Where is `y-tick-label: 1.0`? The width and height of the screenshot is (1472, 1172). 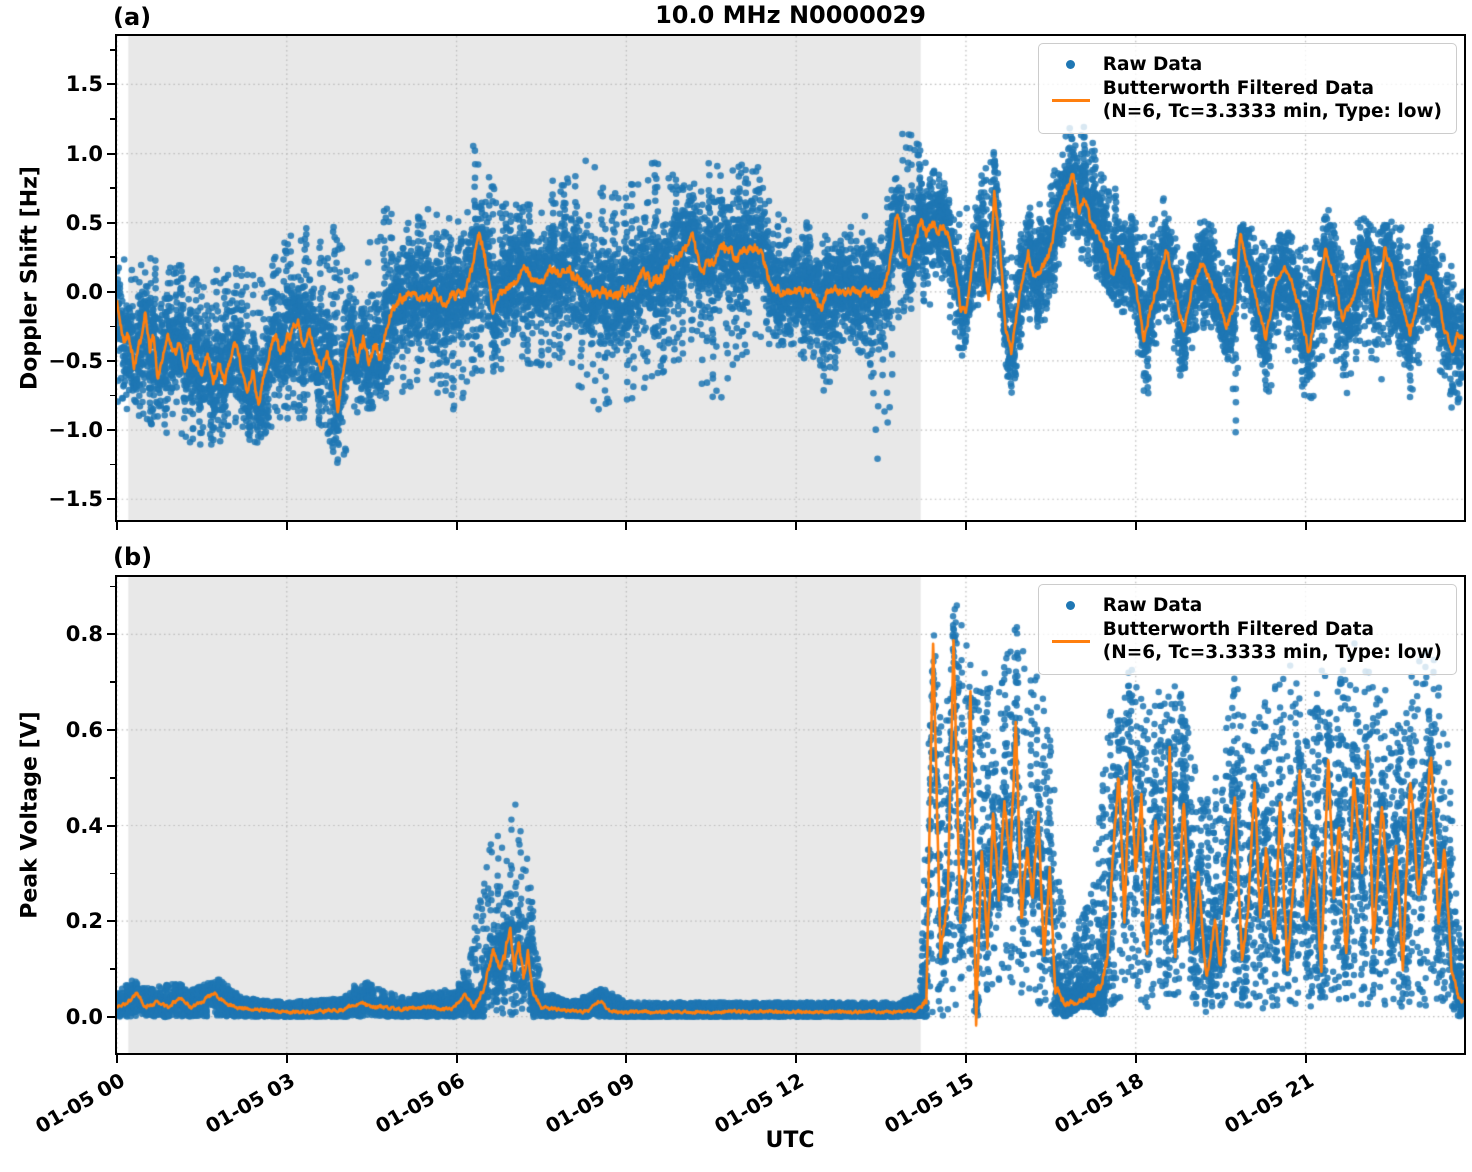
y-tick-label: 1.0 is located at coordinates (84, 153).